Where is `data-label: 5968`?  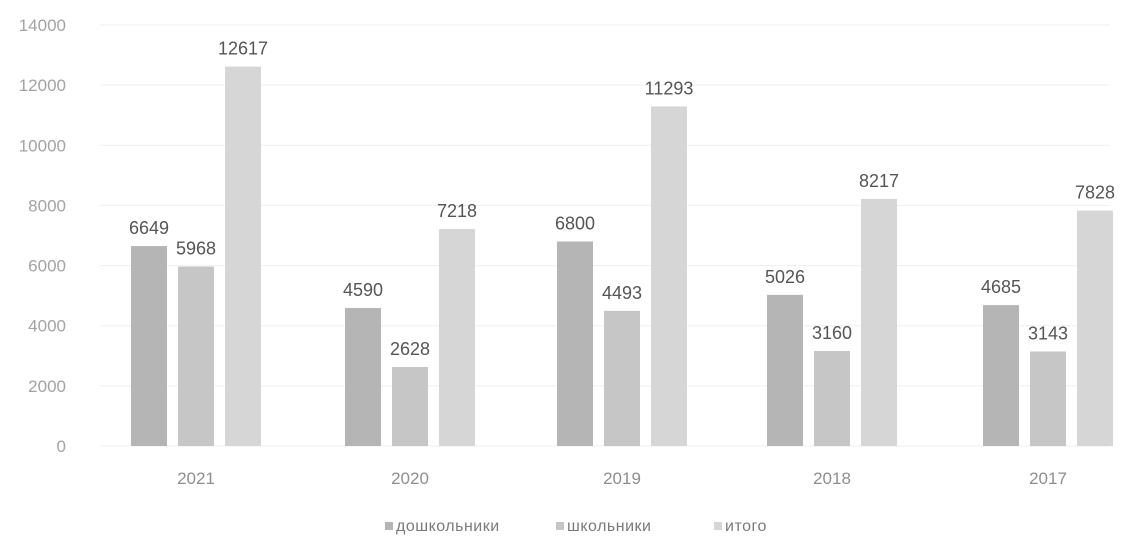 data-label: 5968 is located at coordinates (196, 249).